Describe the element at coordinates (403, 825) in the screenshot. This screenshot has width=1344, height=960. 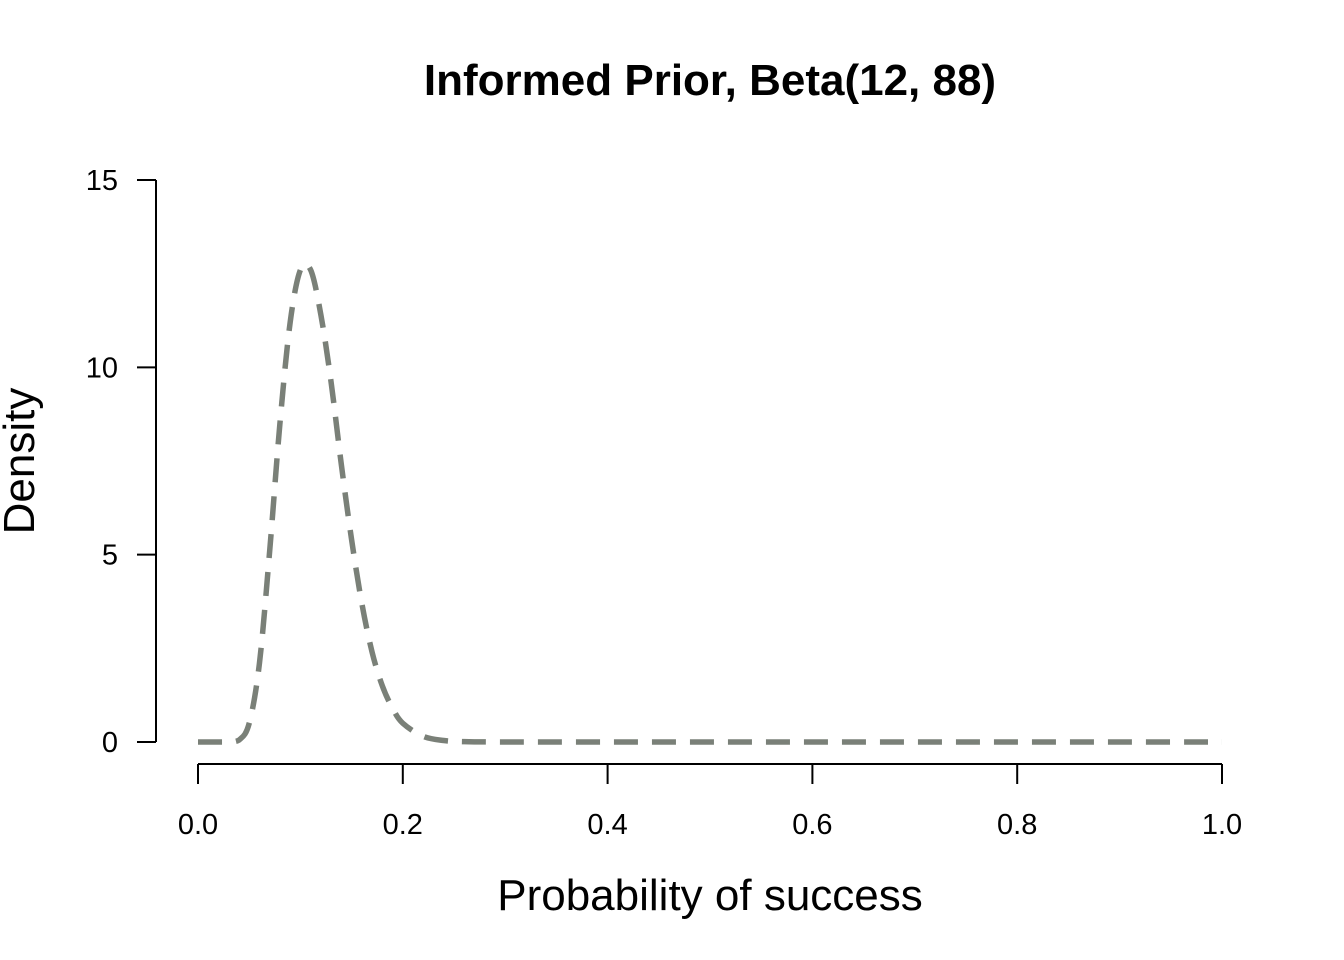
I see `x-tick-label: 0.2` at that location.